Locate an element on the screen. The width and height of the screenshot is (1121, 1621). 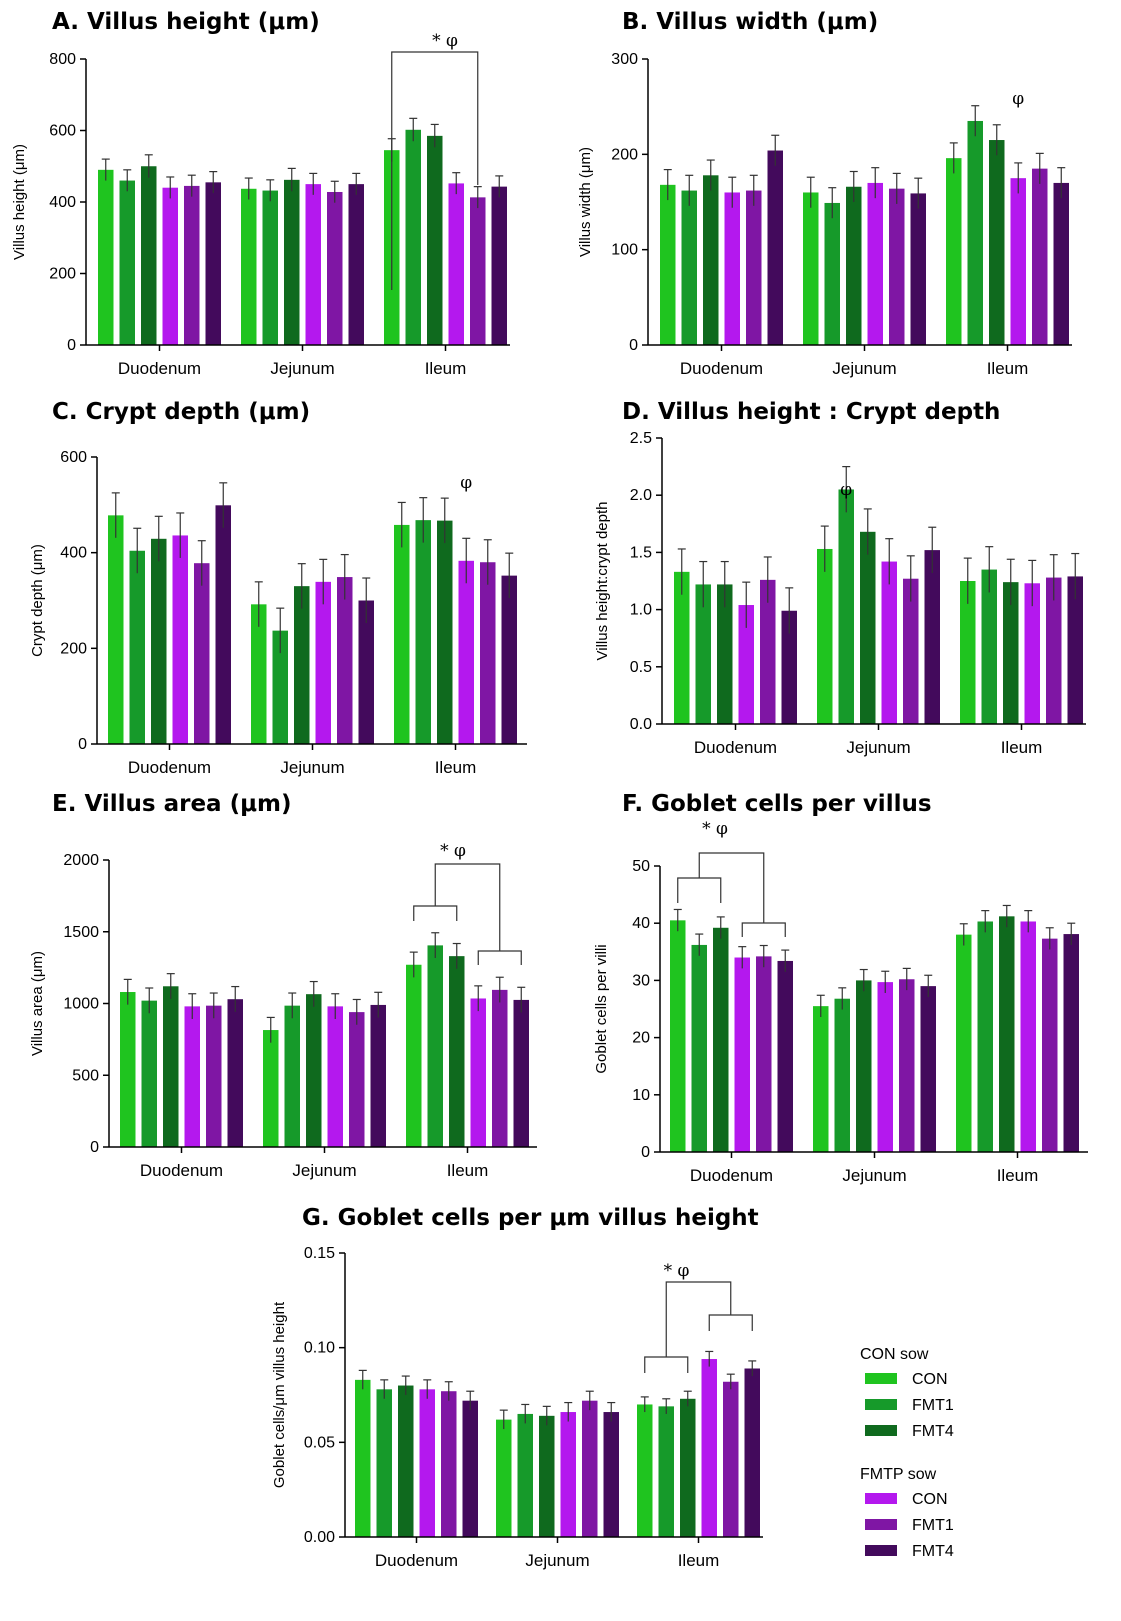
legend: CON sow CON FMT1 FMT4 FMTP sow CON FMT1 FMT4 is located at coordinates (907, 1453).